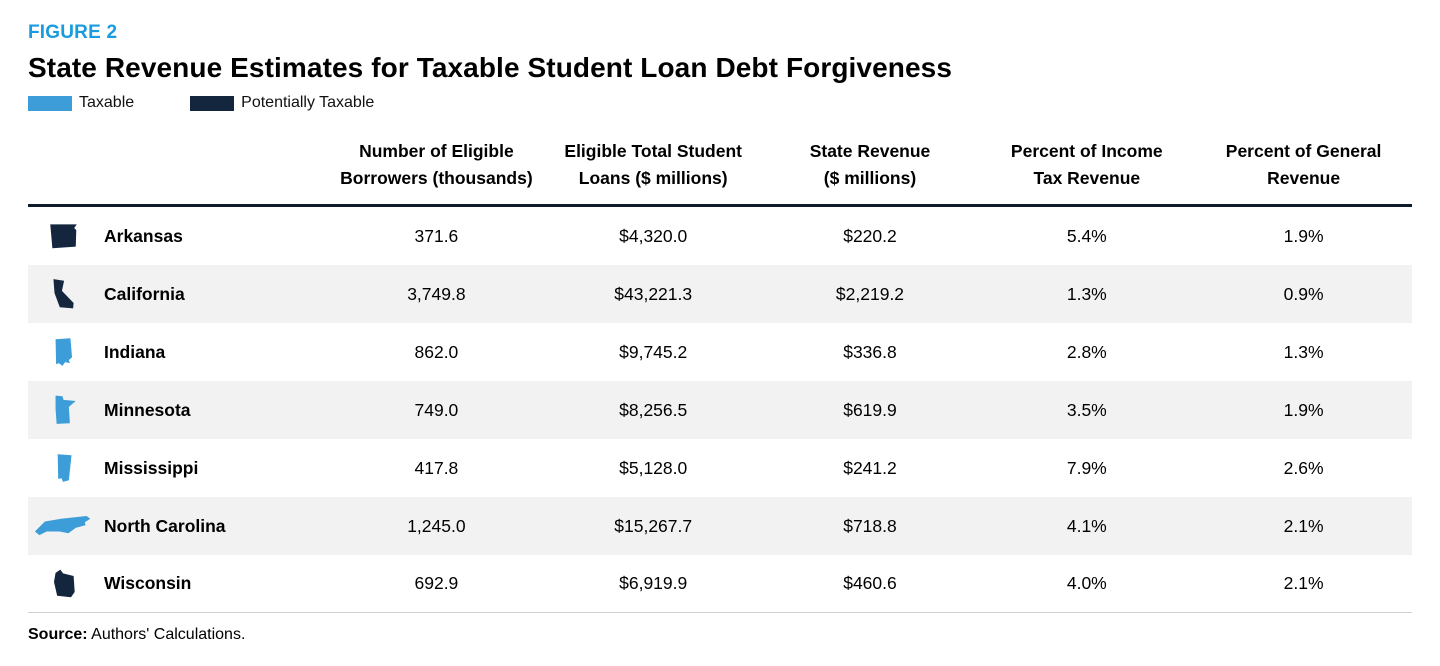  Describe the element at coordinates (870, 151) in the screenshot. I see `column-header-line: State Revenue` at that location.